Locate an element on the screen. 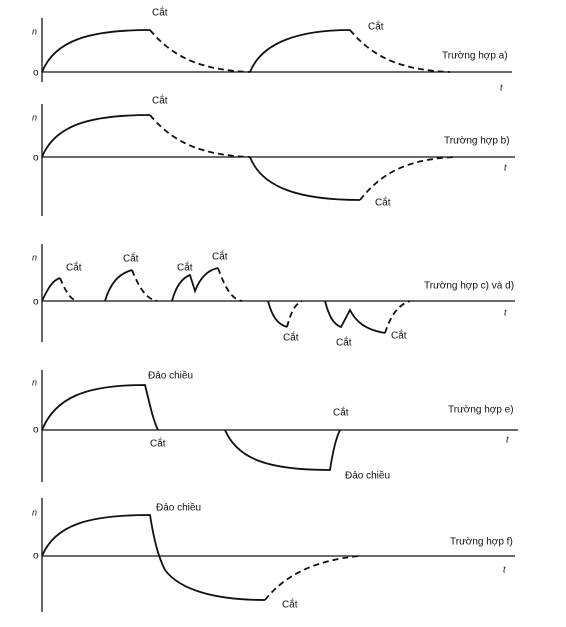 The height and width of the screenshot is (627, 566). panel-a: n o t Cắt Cắt Trường hợp a) is located at coordinates (272, 49).